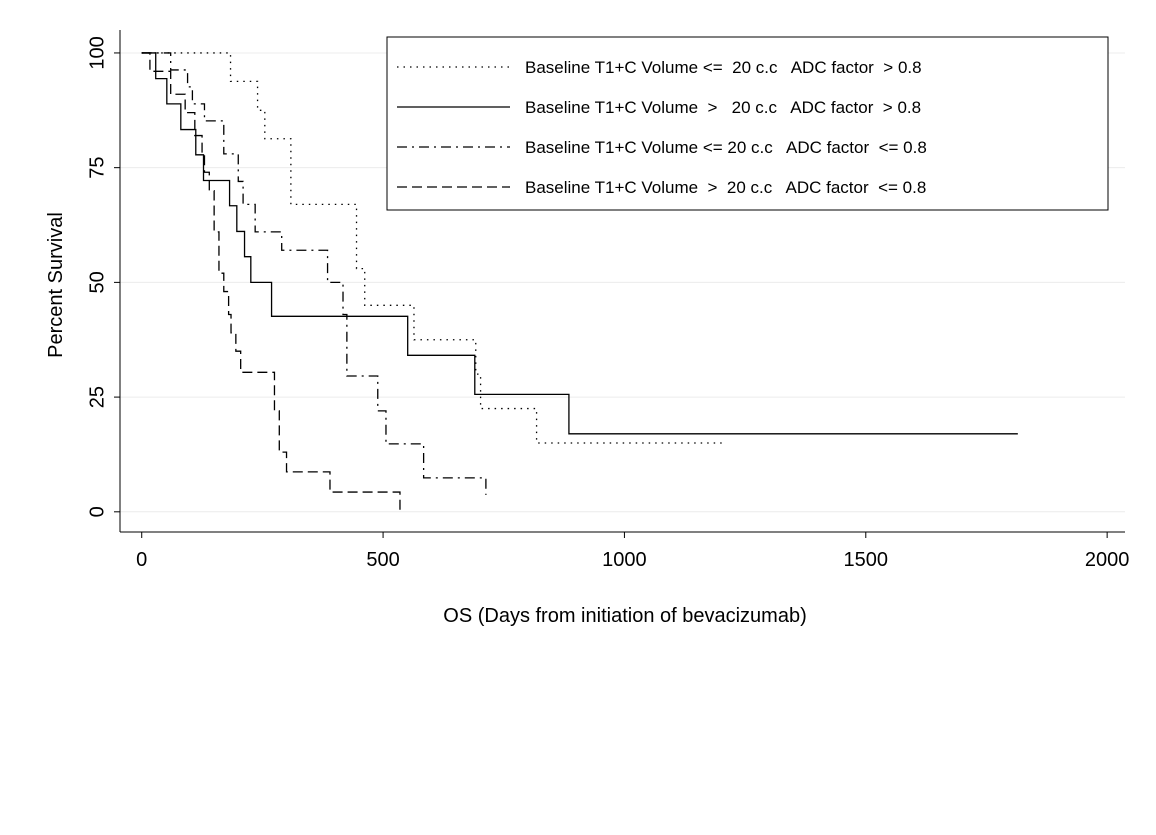  I want to click on y-tick-label: 50, so click(97, 282).